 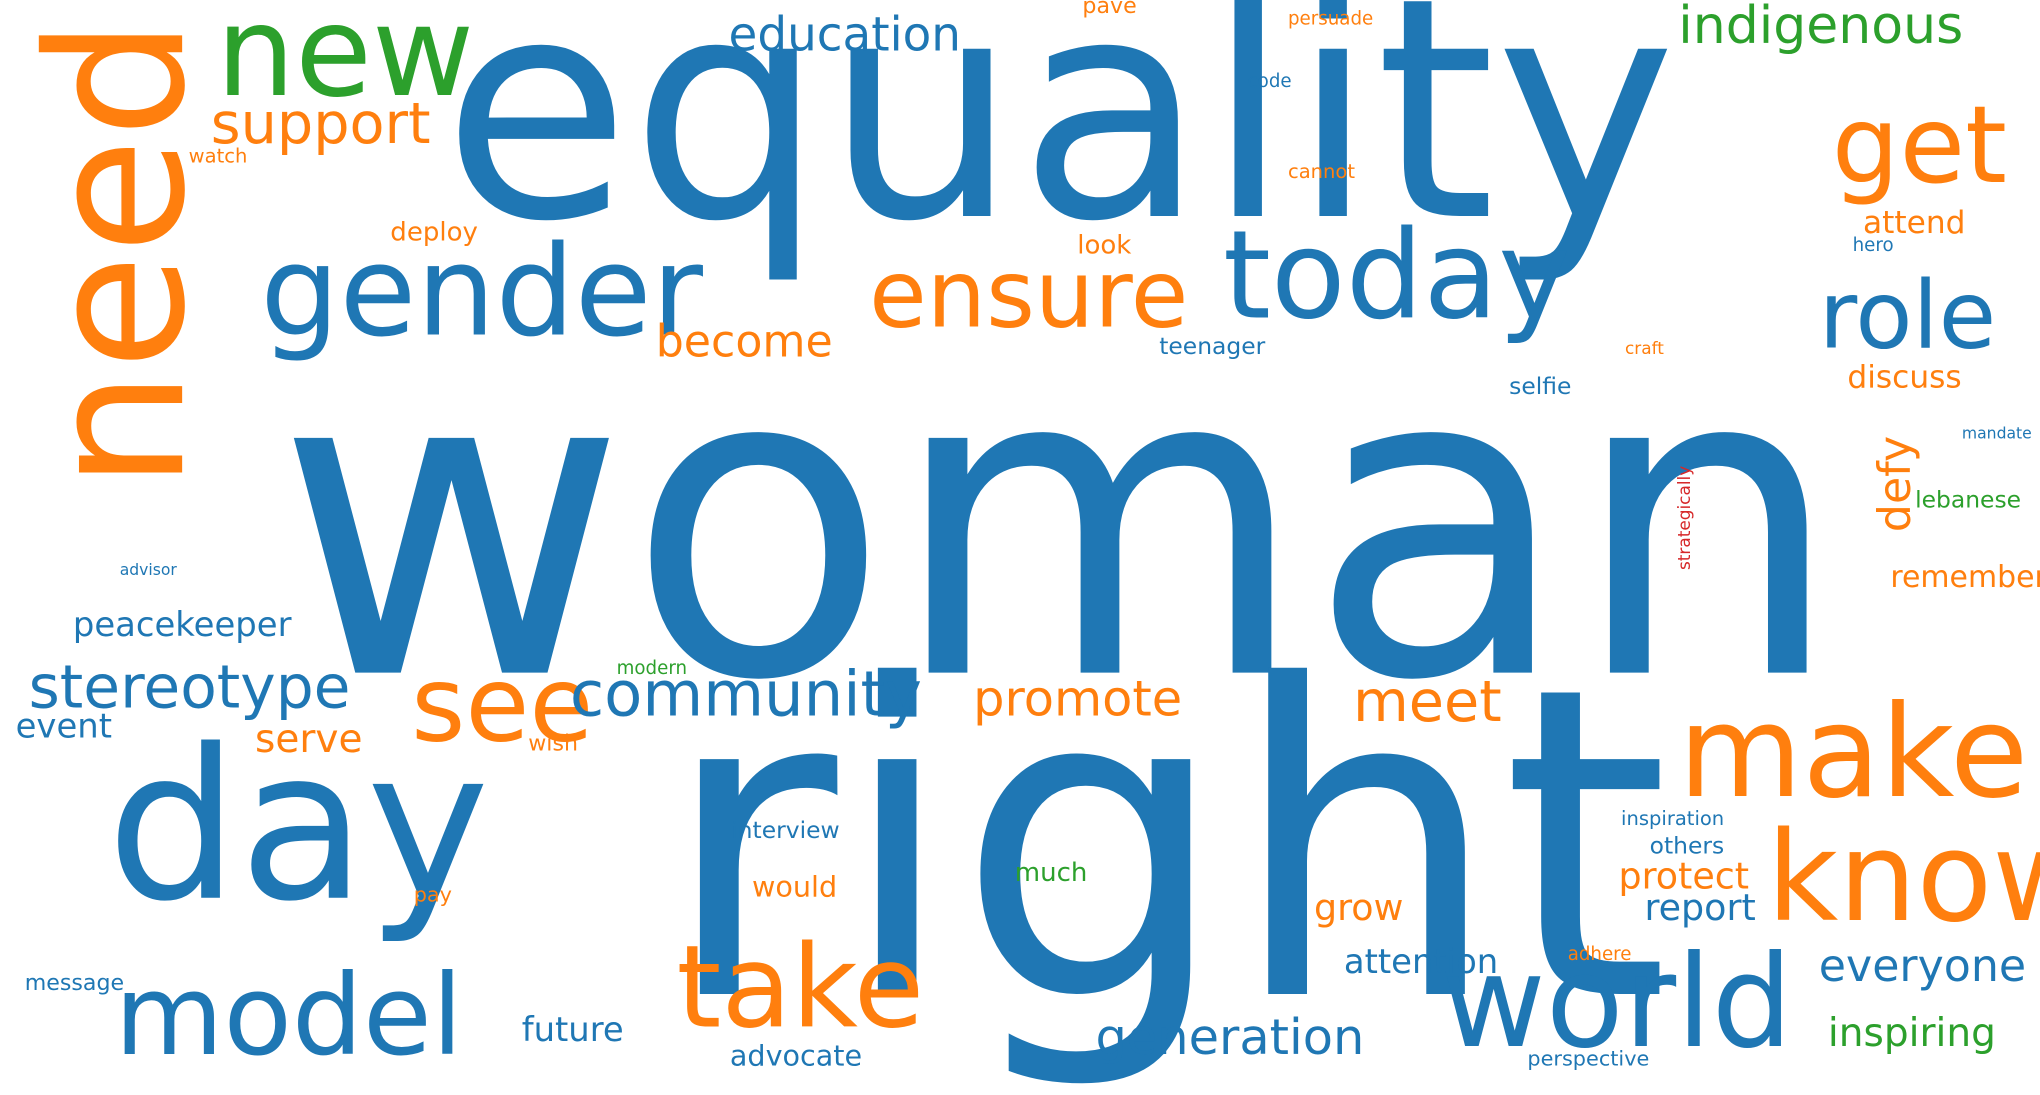 What do you see at coordinates (1104, 244) in the screenshot?
I see `word-look: look` at bounding box center [1104, 244].